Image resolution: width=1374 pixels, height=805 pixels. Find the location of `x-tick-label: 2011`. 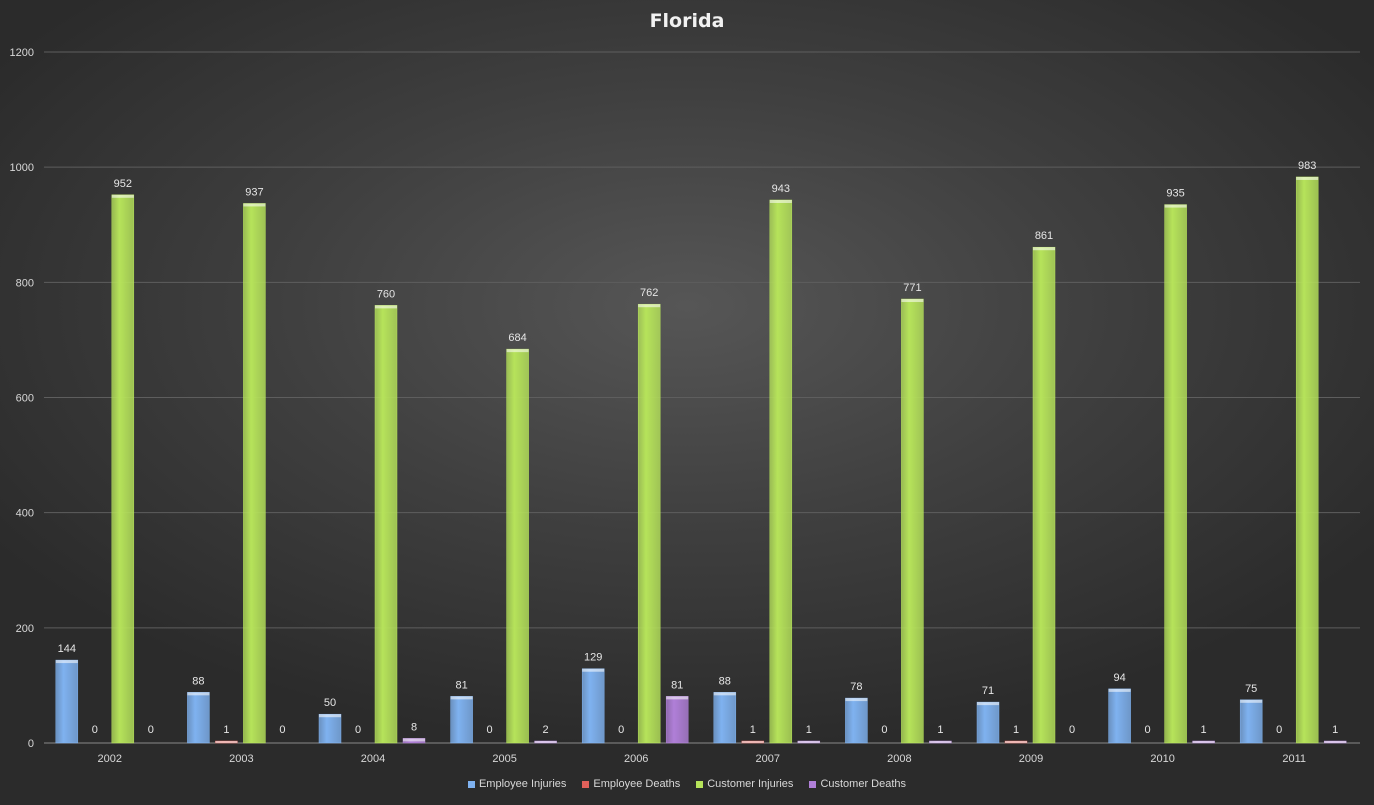

x-tick-label: 2011 is located at coordinates (1294, 759).